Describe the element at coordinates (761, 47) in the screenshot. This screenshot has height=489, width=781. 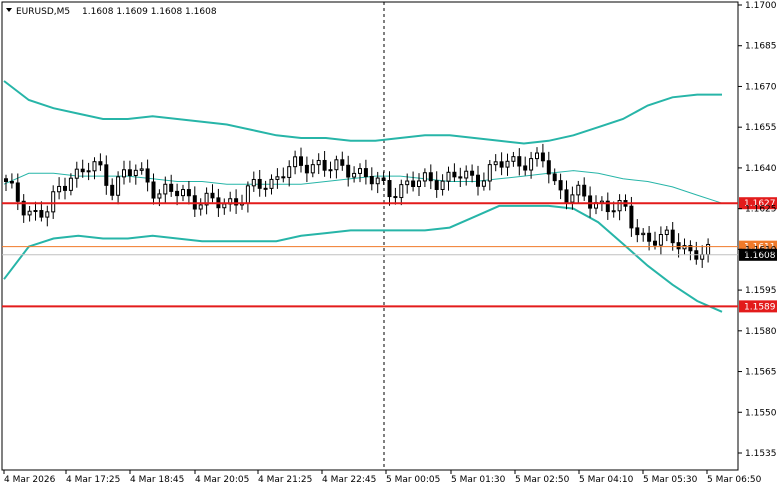
I see `price-tick-label: 1.1685` at that location.